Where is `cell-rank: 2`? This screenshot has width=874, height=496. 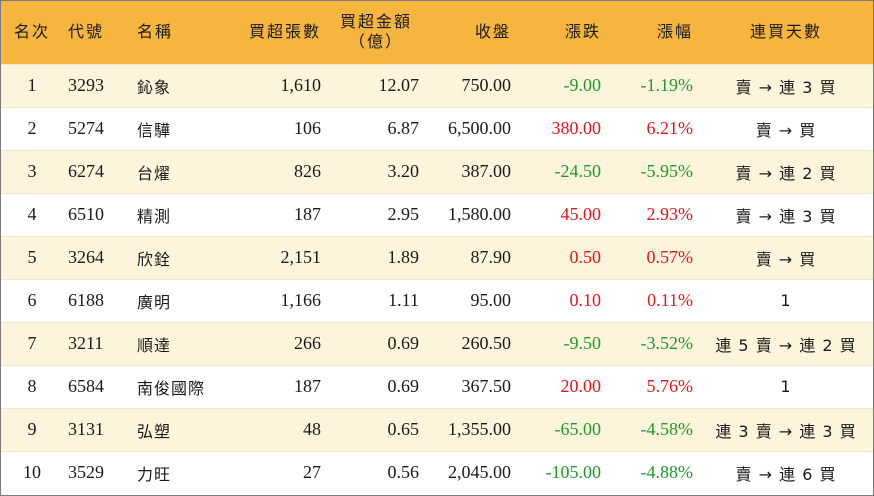
cell-rank: 2 is located at coordinates (32, 128).